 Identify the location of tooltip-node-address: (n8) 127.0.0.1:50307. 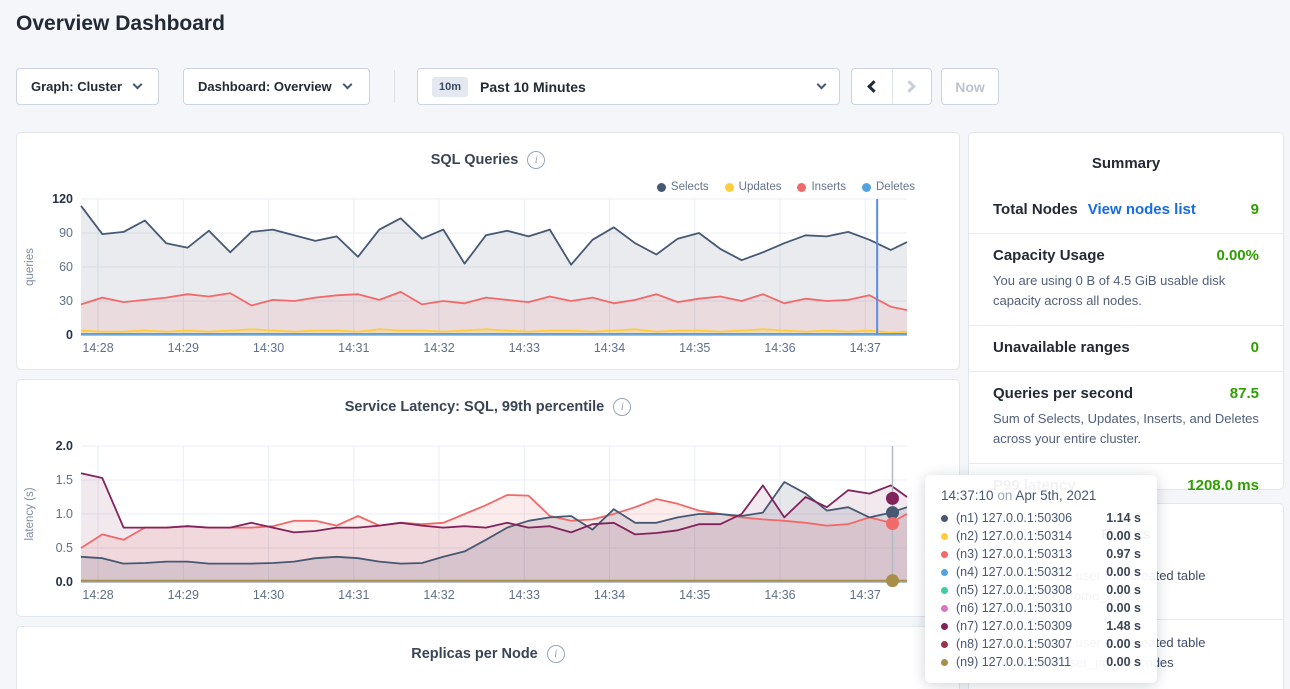
(1014, 644).